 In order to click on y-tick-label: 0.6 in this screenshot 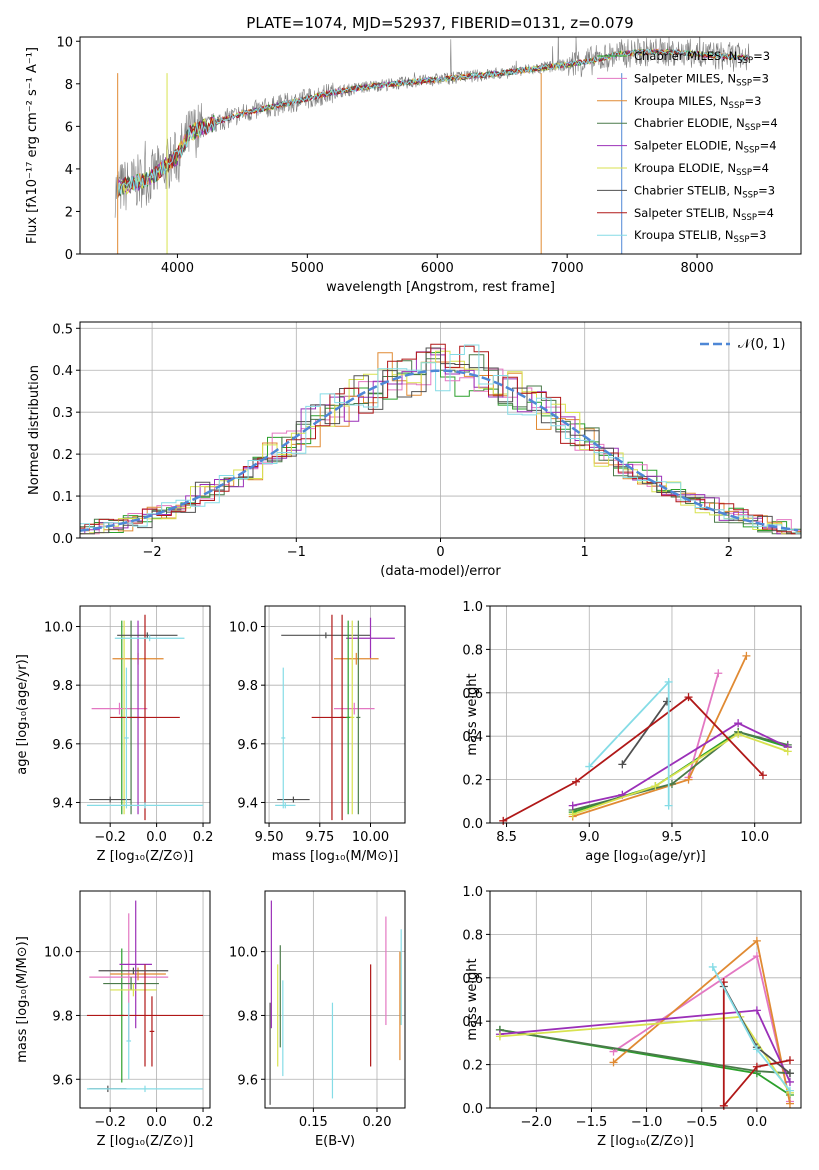, I will do `click(472, 979)`.